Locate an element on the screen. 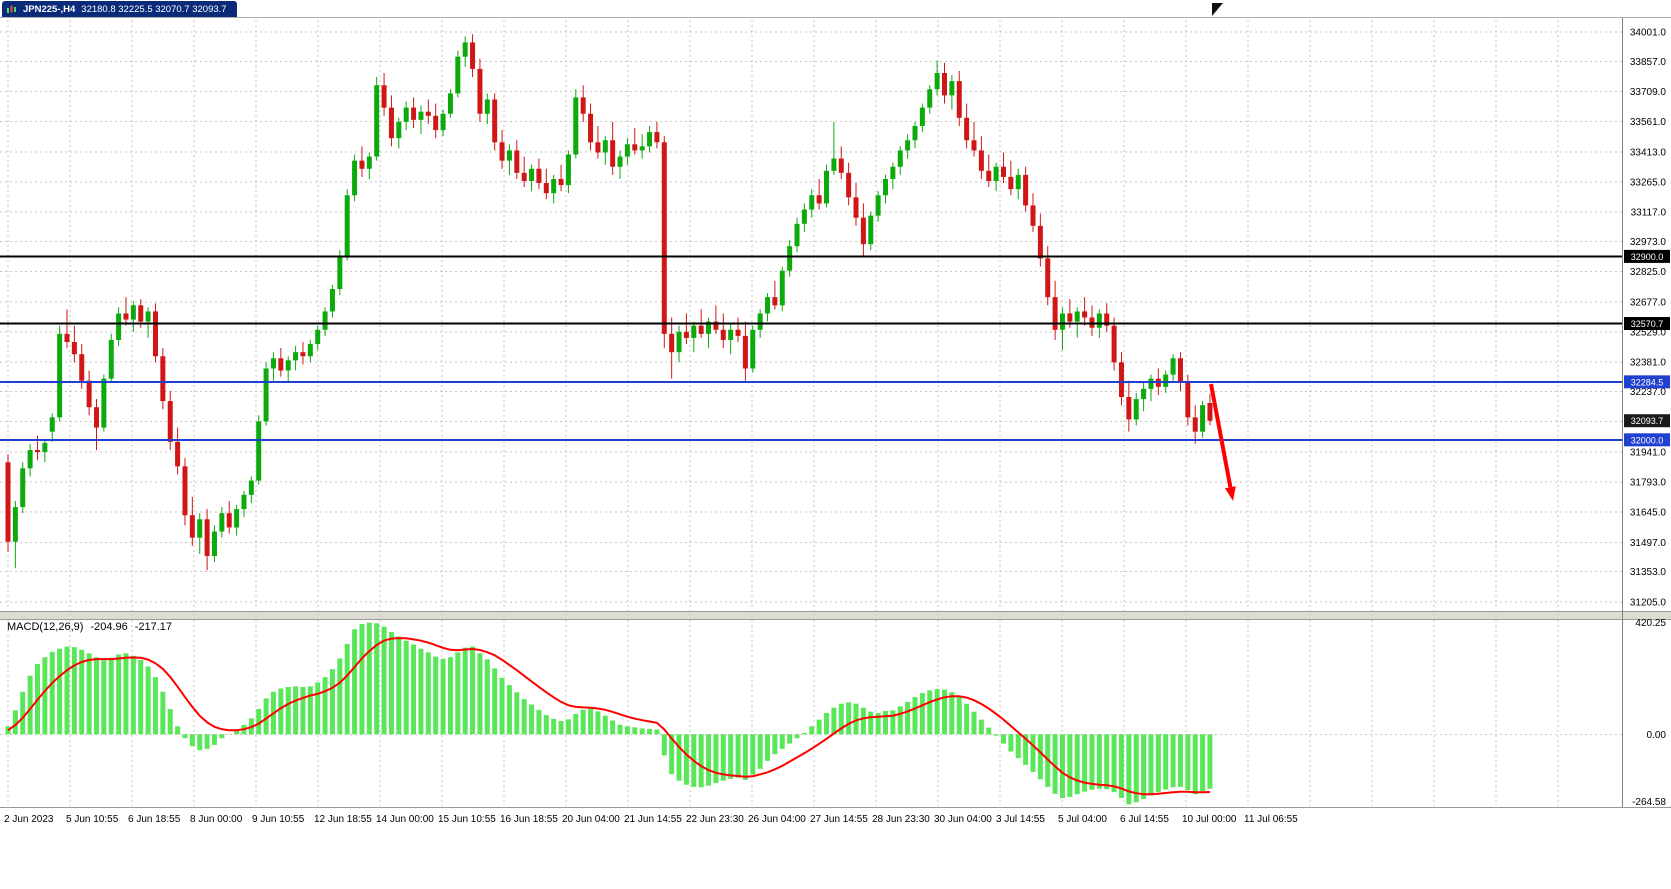  pane-splitter is located at coordinates (835, 615).